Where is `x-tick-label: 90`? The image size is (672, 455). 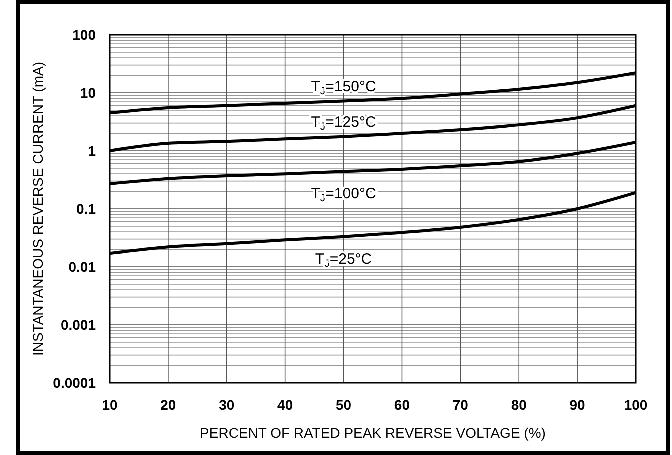 x-tick-label: 90 is located at coordinates (578, 405).